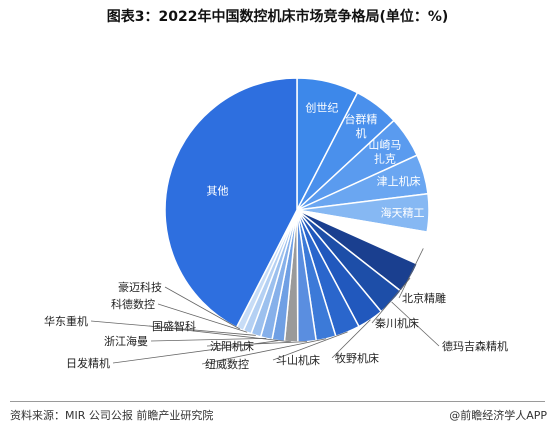 This screenshot has height=435, width=555. Describe the element at coordinates (112, 415) in the screenshot. I see `source-note: 资料来源：MIR 公司公报 前瞻产业研究院` at that location.